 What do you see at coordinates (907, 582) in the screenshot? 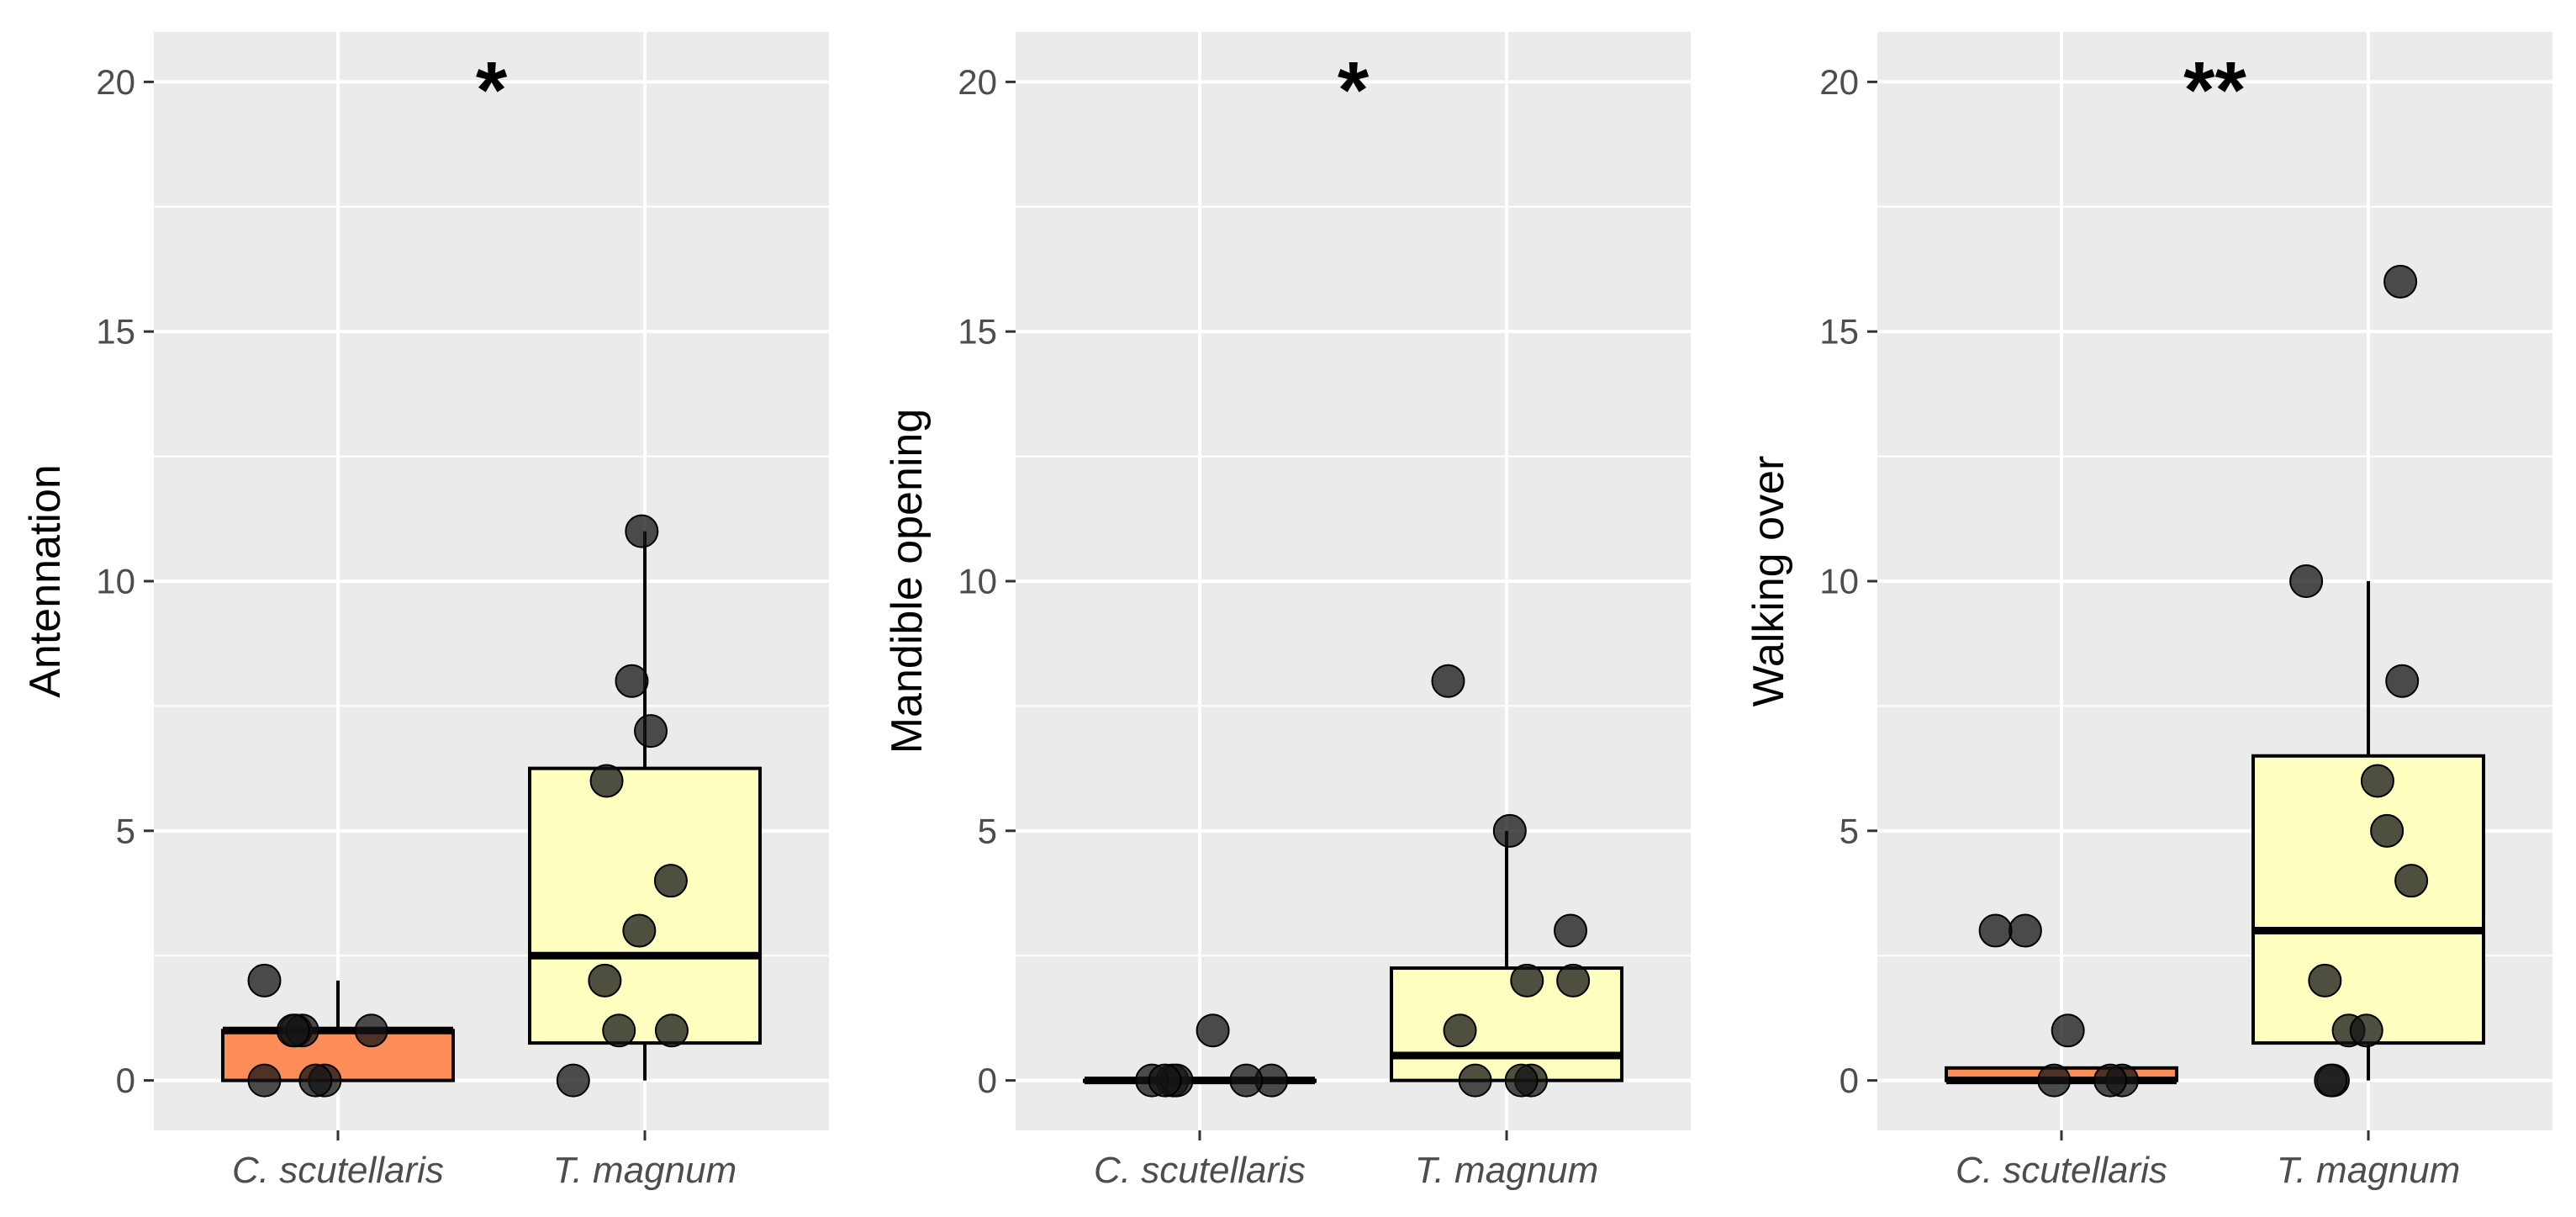
I see `y-axis-title: Mandible opening` at bounding box center [907, 582].